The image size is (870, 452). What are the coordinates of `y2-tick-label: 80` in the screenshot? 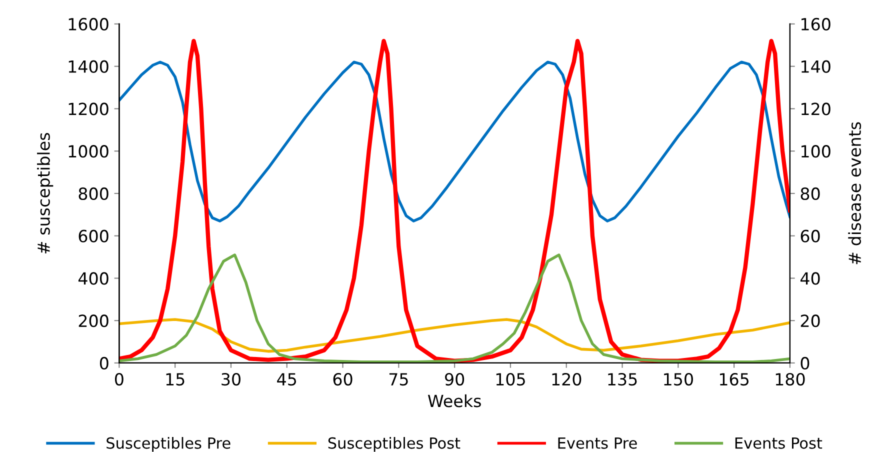 It's located at (810, 193).